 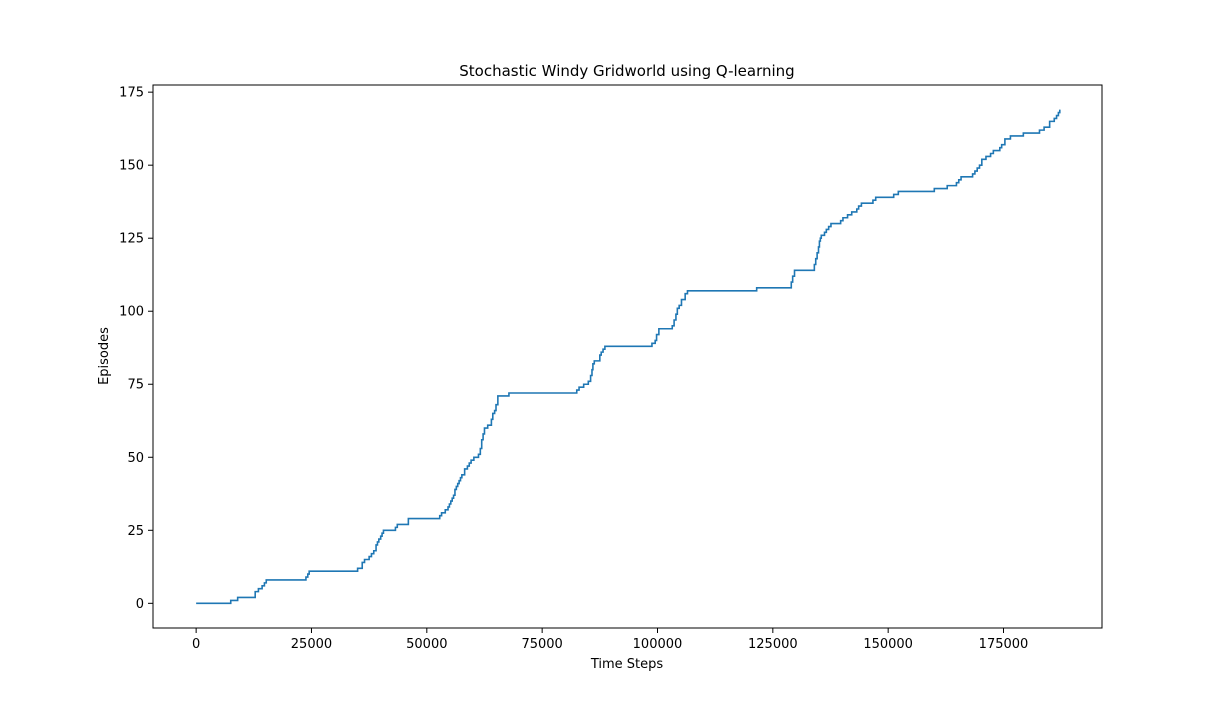 I want to click on x-tick-label: 50000, so click(x=426, y=644).